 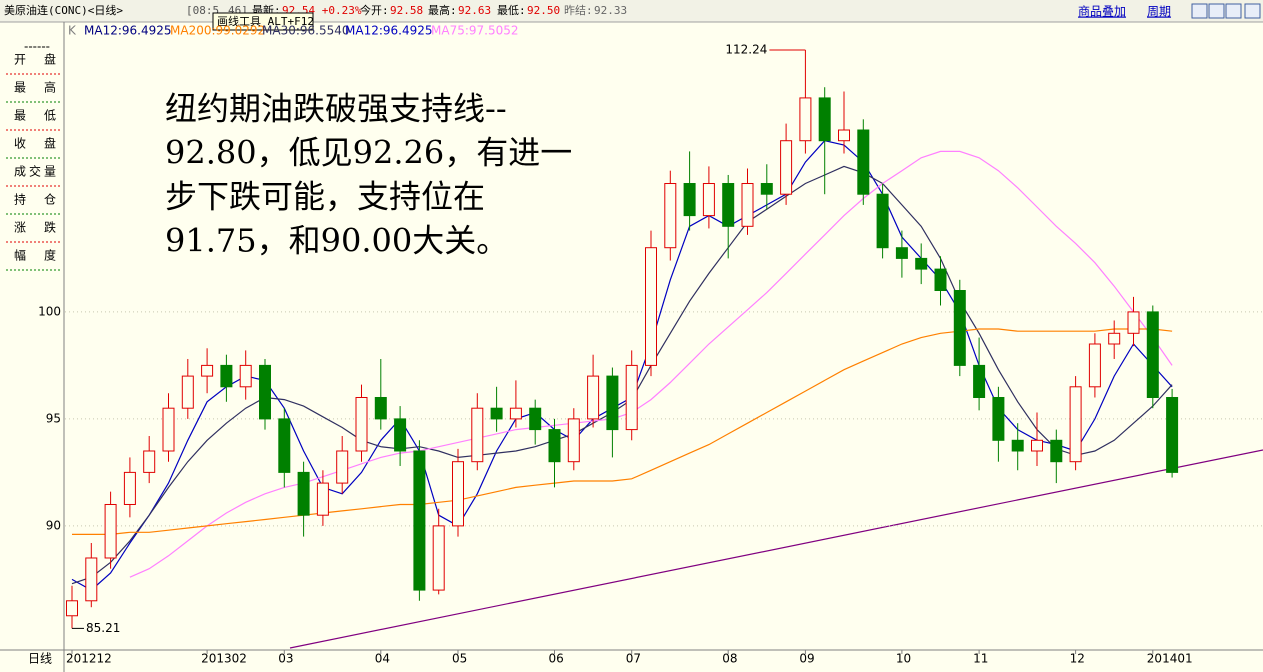 What do you see at coordinates (903, 659) in the screenshot?
I see `x-tick-label: 10` at bounding box center [903, 659].